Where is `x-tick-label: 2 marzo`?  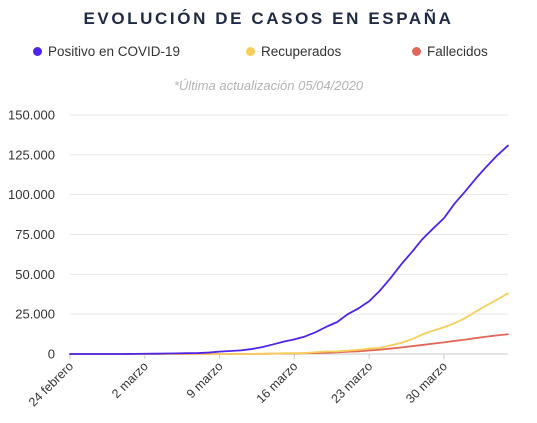 x-tick-label: 2 marzo is located at coordinates (130, 380).